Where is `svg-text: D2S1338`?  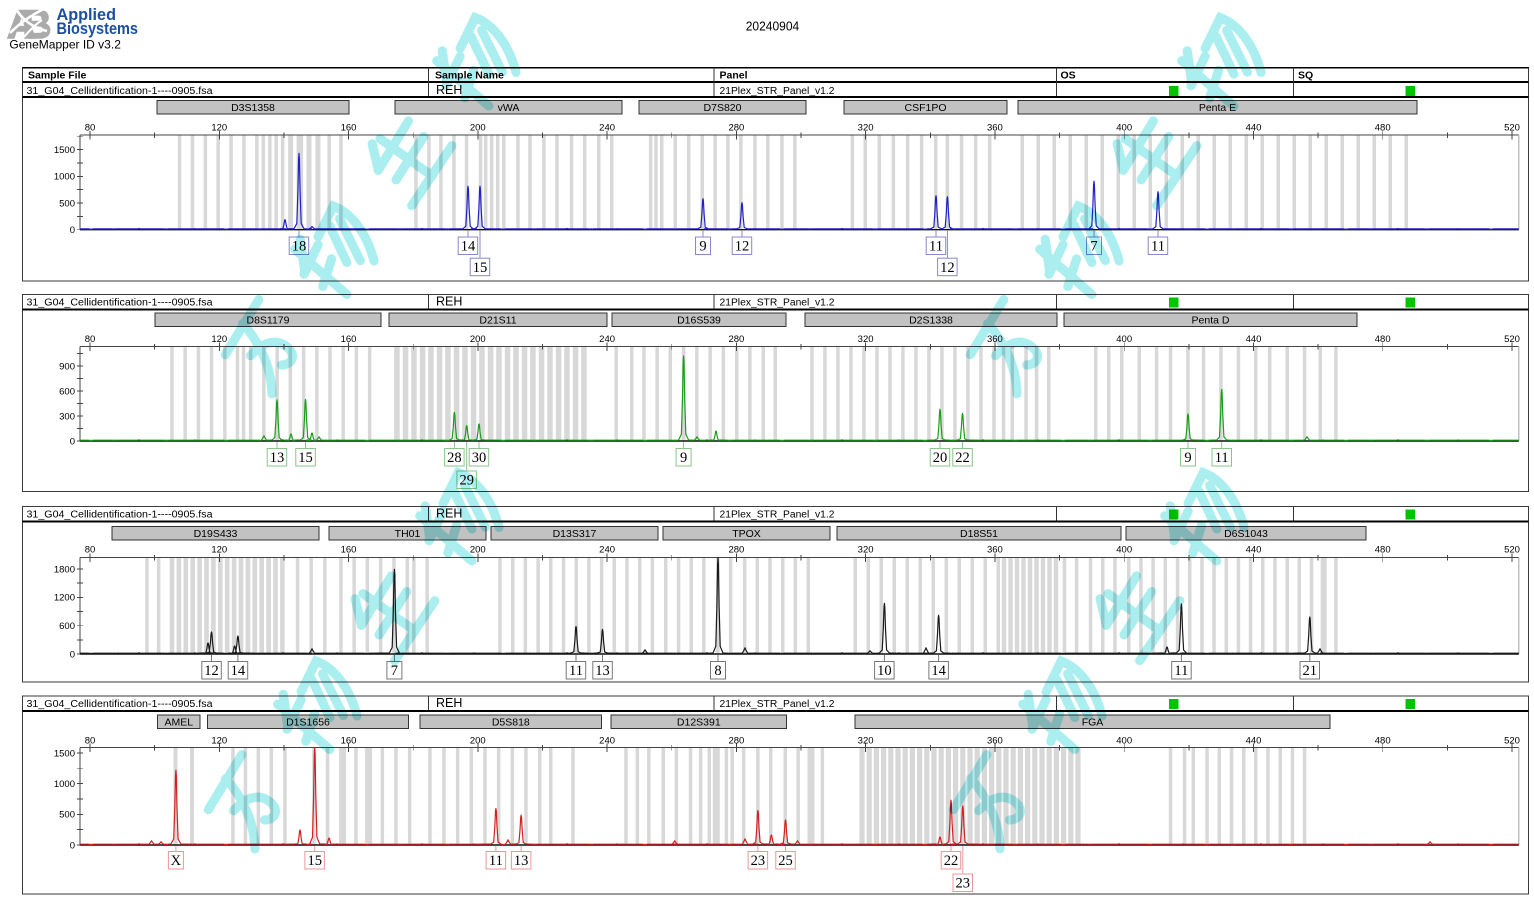
svg-text: D2S1338 is located at coordinates (931, 321).